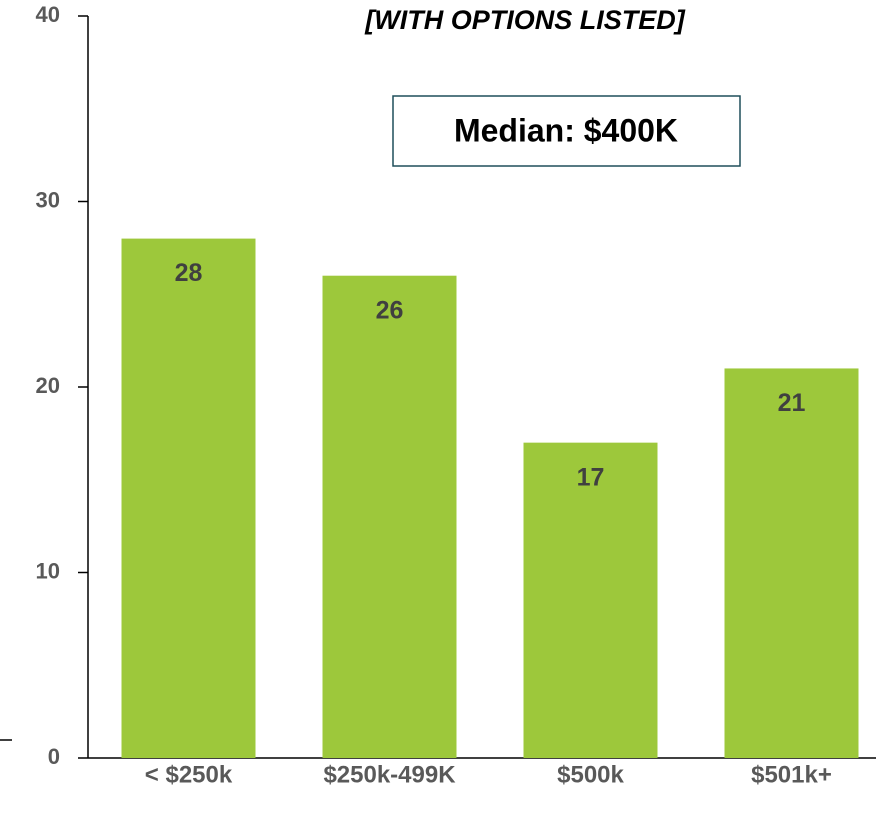 The height and width of the screenshot is (816, 876). What do you see at coordinates (590, 774) in the screenshot?
I see `x-tick-label: $500k` at bounding box center [590, 774].